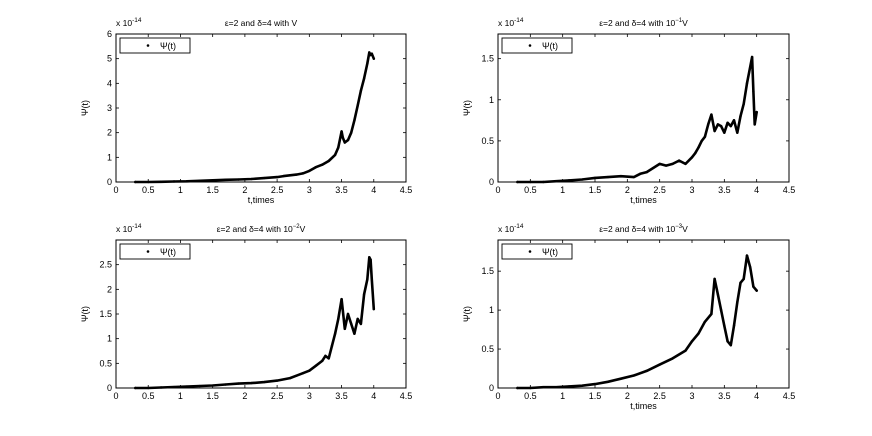  Describe the element at coordinates (637, 23) in the screenshot. I see `title-main: ε=2 and δ=4 with 10` at that location.